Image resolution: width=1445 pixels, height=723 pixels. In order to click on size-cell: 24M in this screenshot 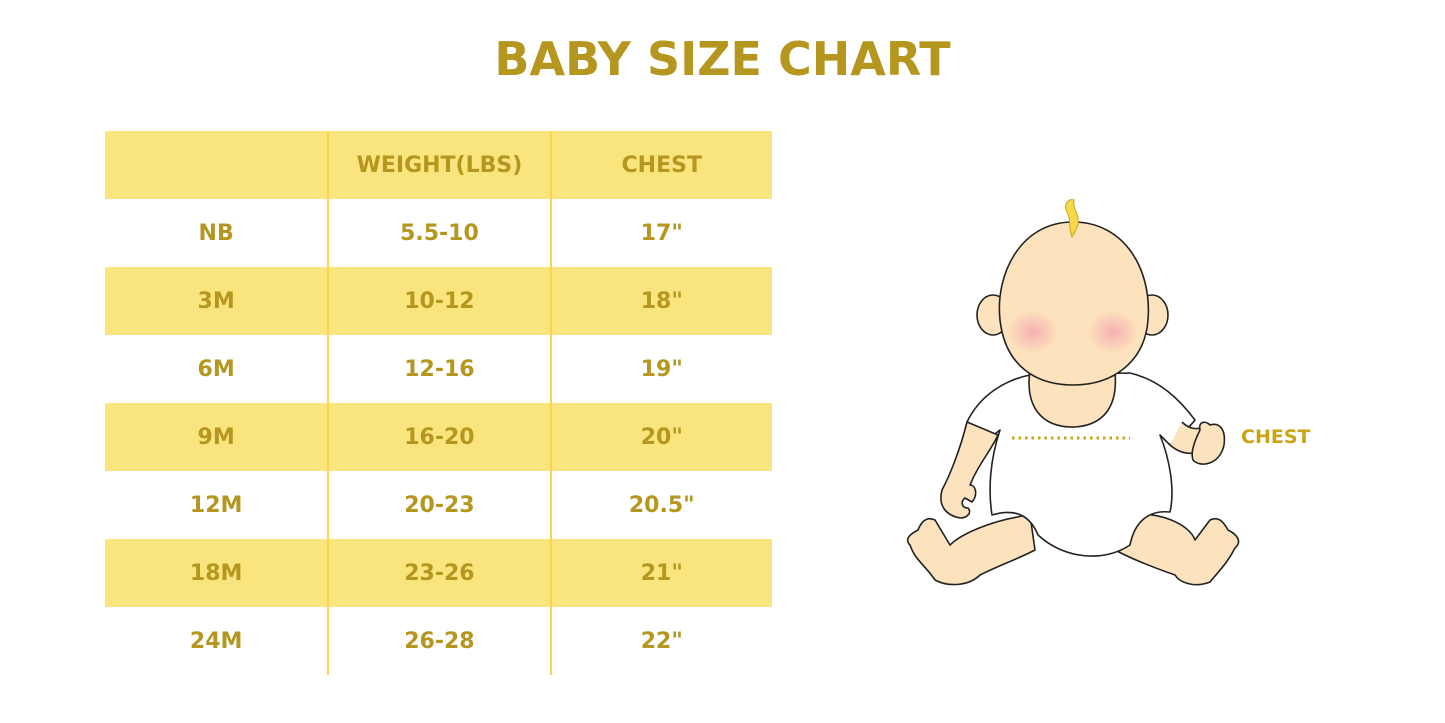, I will do `click(216, 641)`.